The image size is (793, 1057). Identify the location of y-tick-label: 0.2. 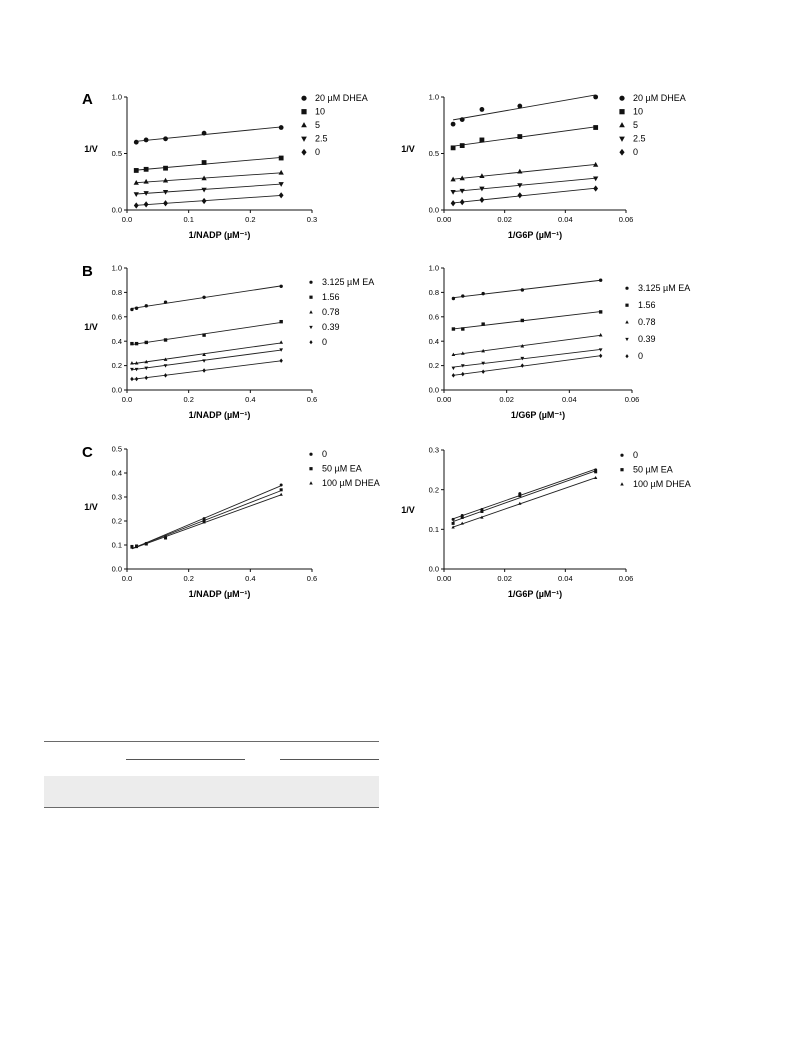
(434, 365).